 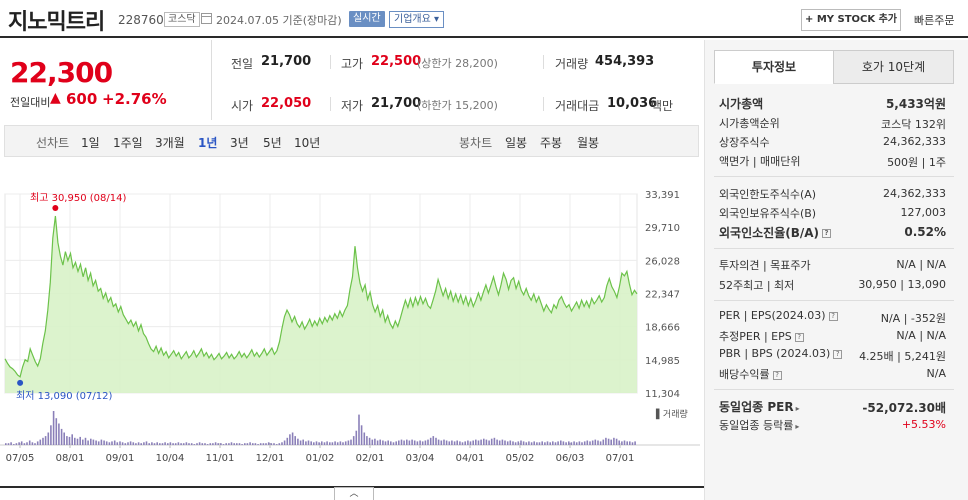 What do you see at coordinates (851, 20) in the screenshot?
I see `add-my-stock-button: + MY STOCK 추가` at bounding box center [851, 20].